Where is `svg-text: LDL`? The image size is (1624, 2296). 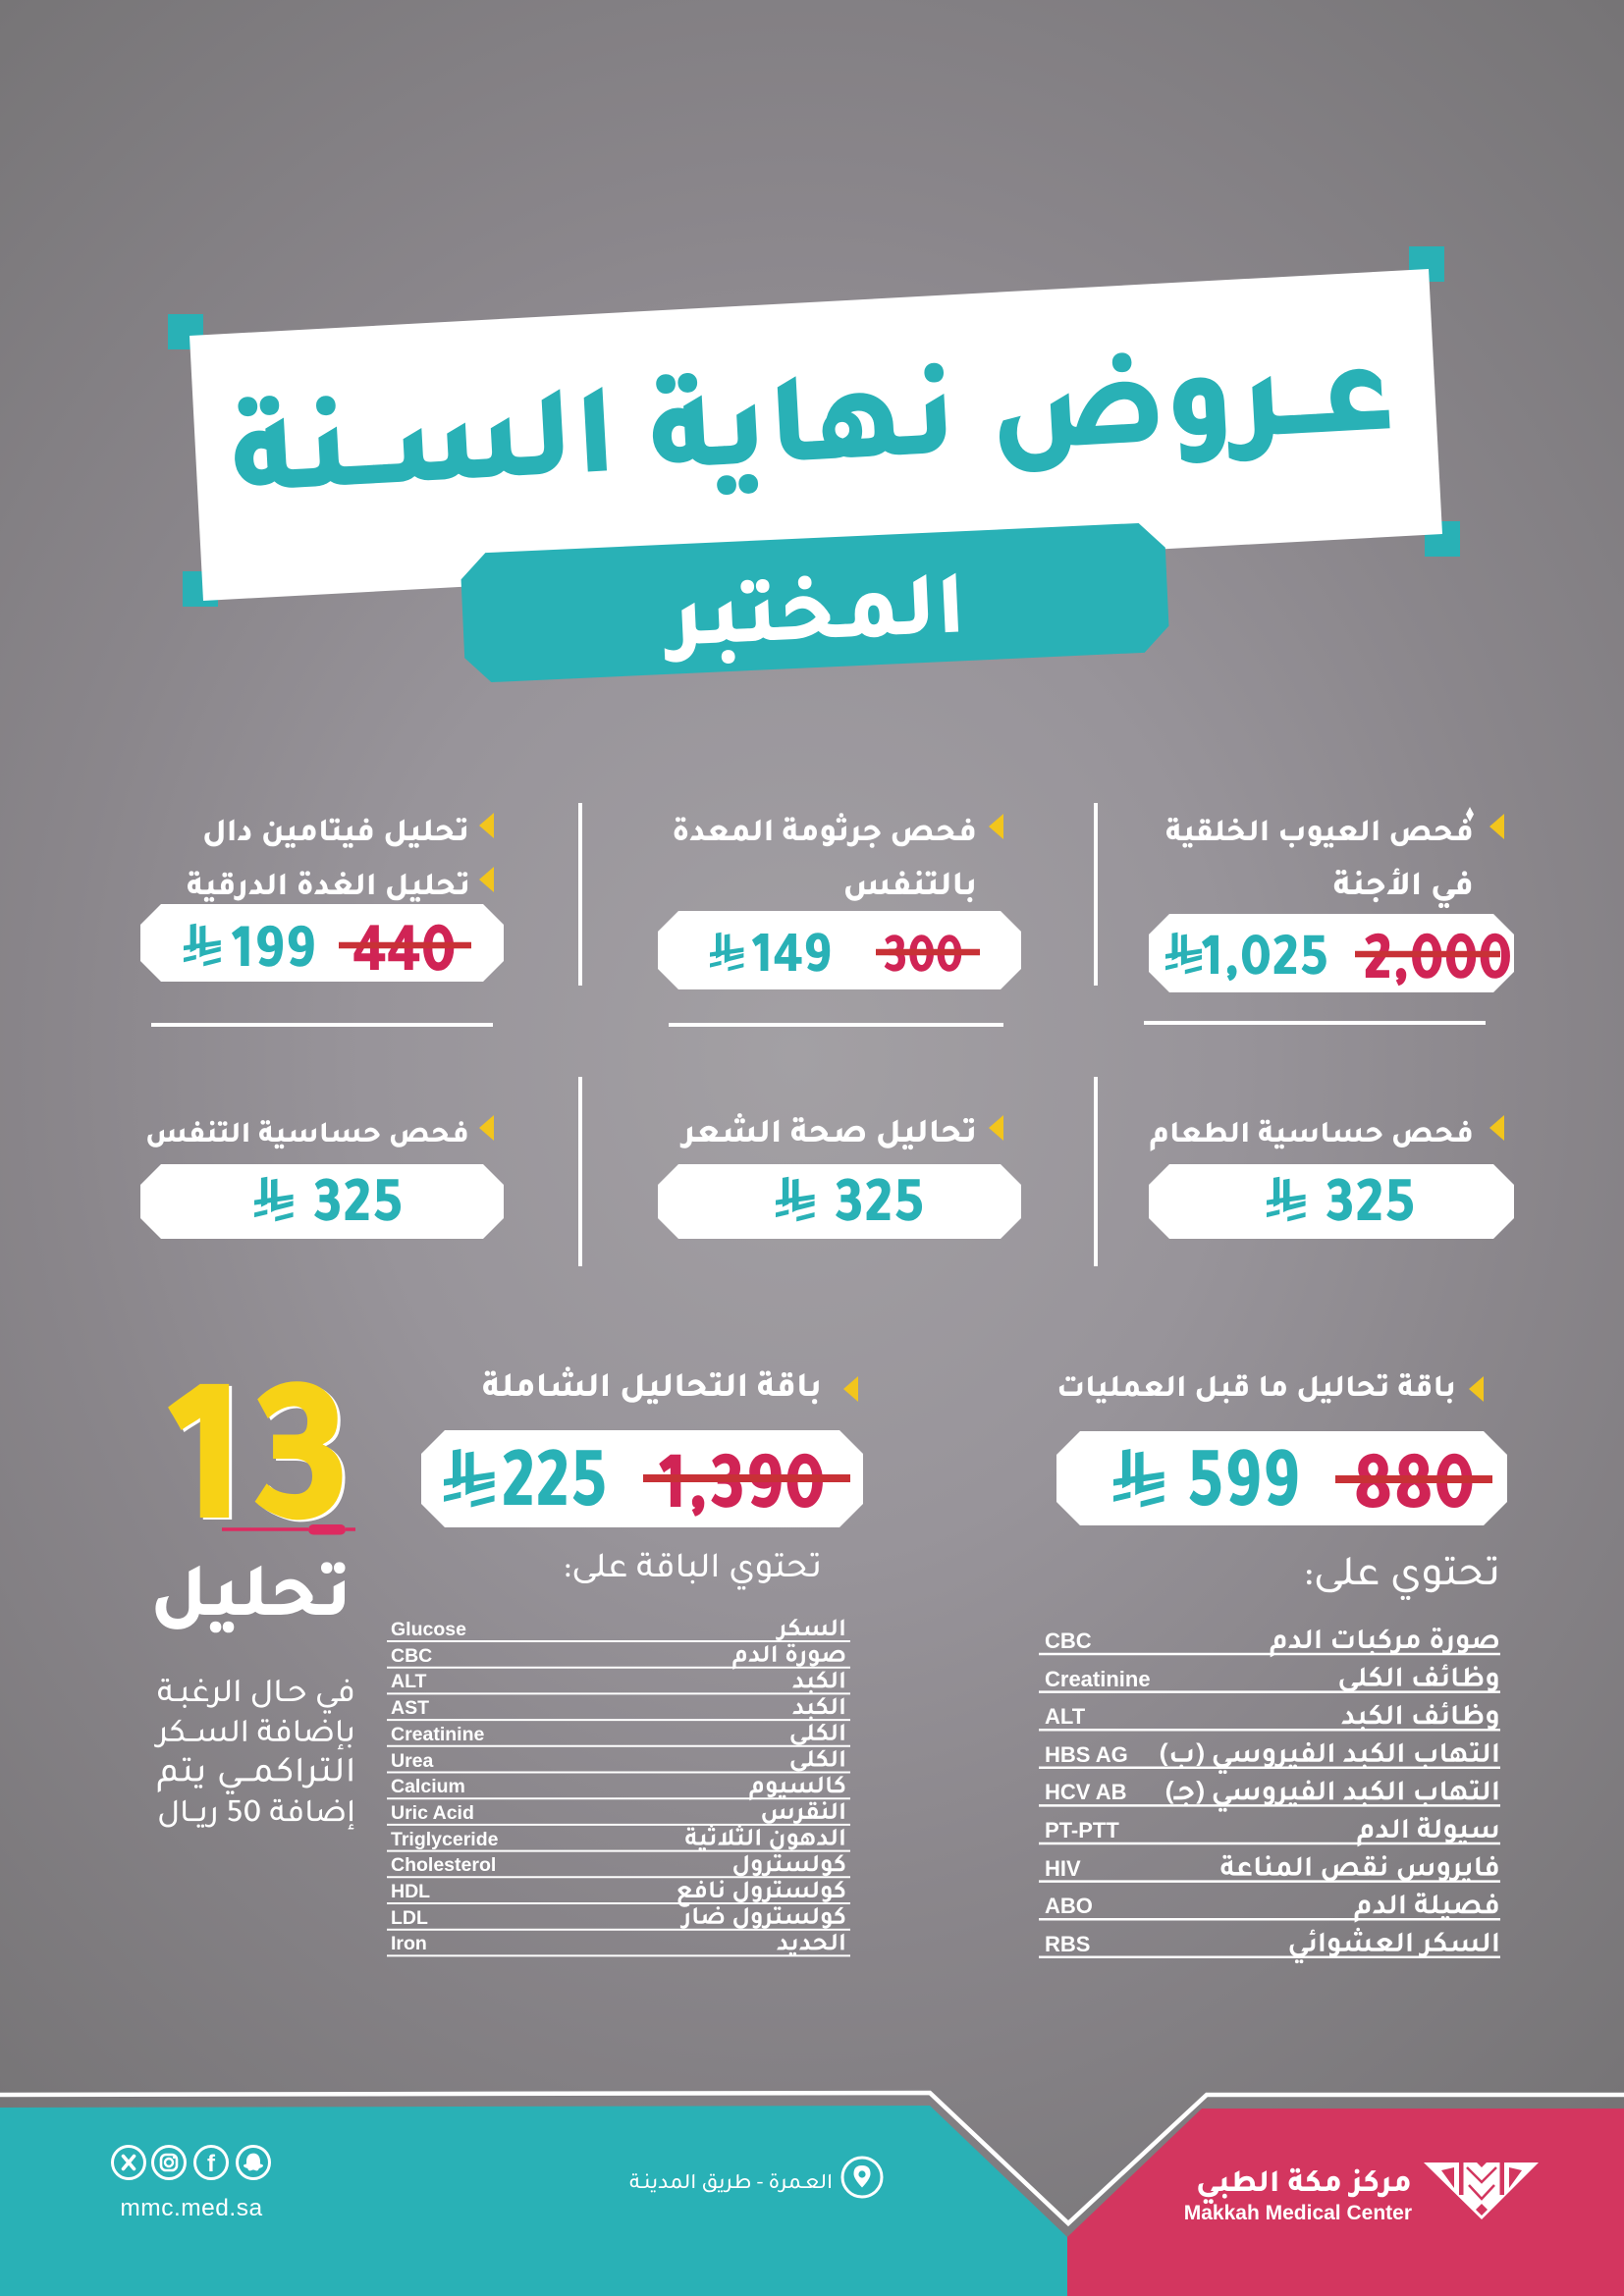
svg-text: LDL is located at coordinates (409, 1918).